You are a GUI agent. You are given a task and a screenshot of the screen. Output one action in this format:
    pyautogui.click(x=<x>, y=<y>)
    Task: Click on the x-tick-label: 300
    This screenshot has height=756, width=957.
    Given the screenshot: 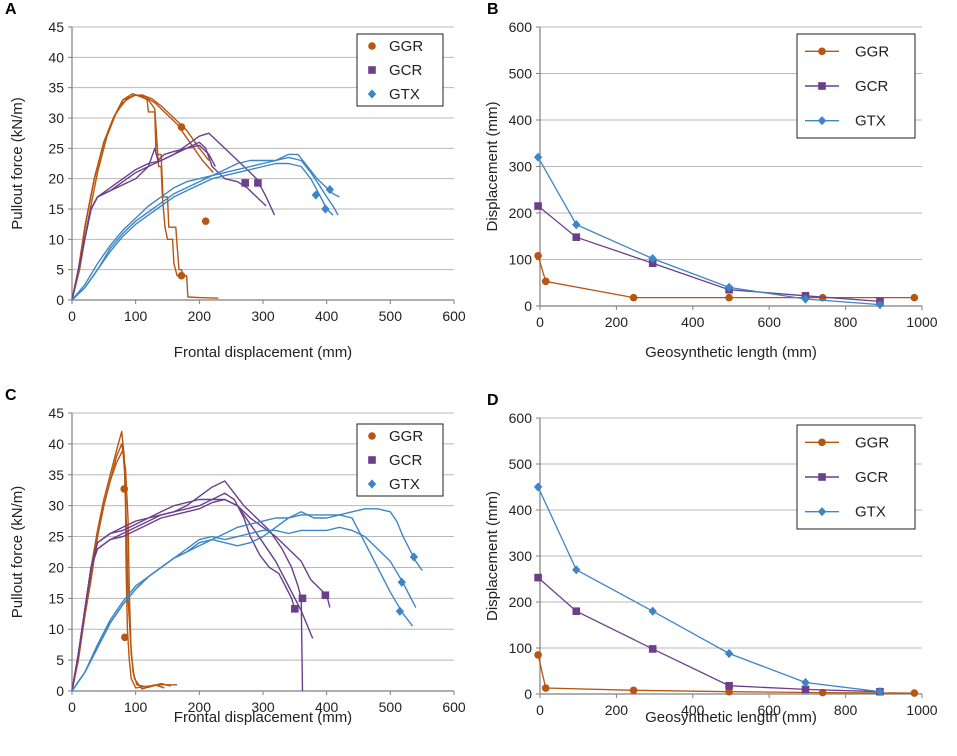 What is the action you would take?
    pyautogui.click(x=263, y=707)
    